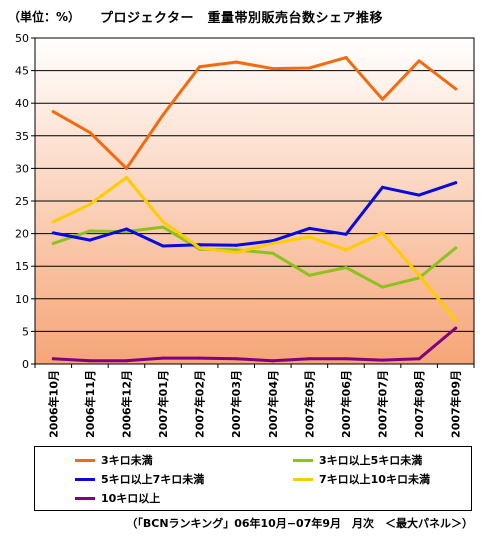  Describe the element at coordinates (90, 404) in the screenshot. I see `x-tick-label-1: 2006年11月` at that location.